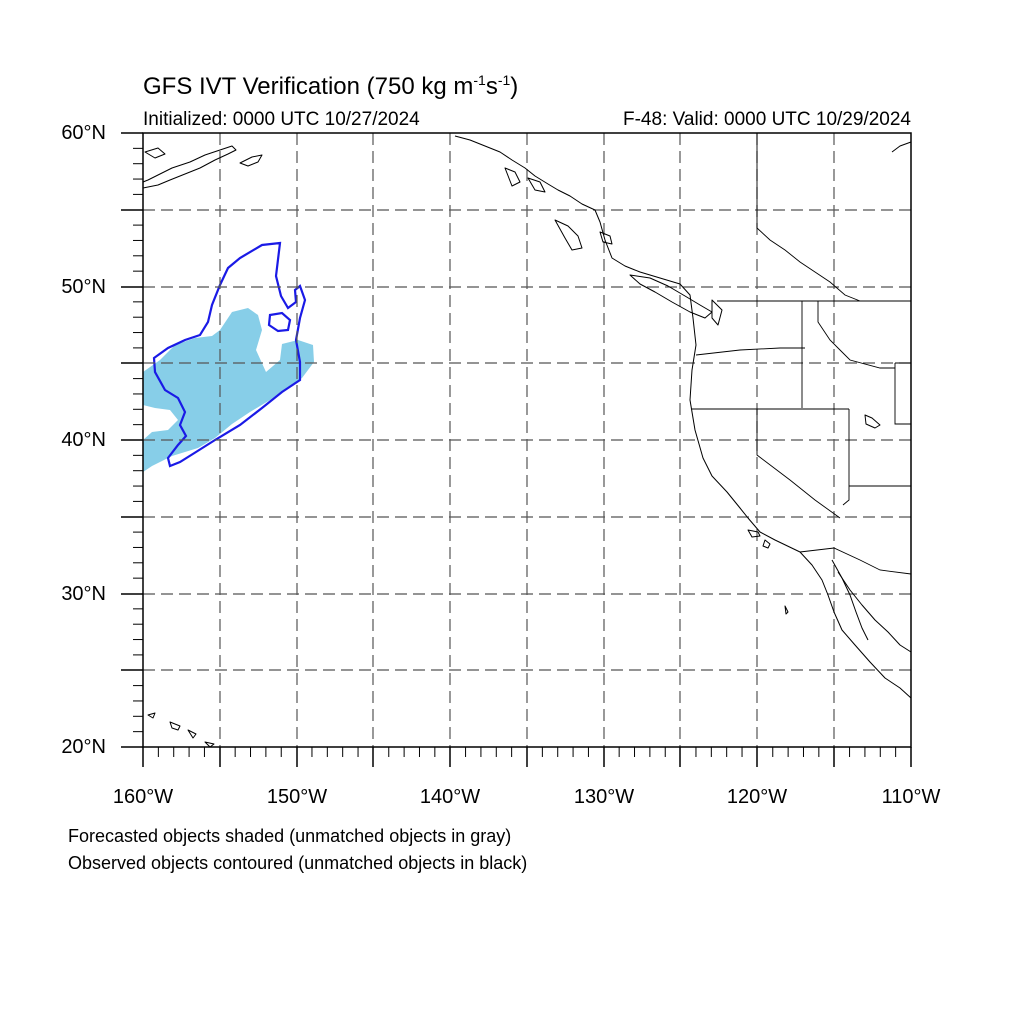 The height and width of the screenshot is (1024, 1024). What do you see at coordinates (83, 287) in the screenshot?
I see `lat-label-50n: 50°N` at bounding box center [83, 287].